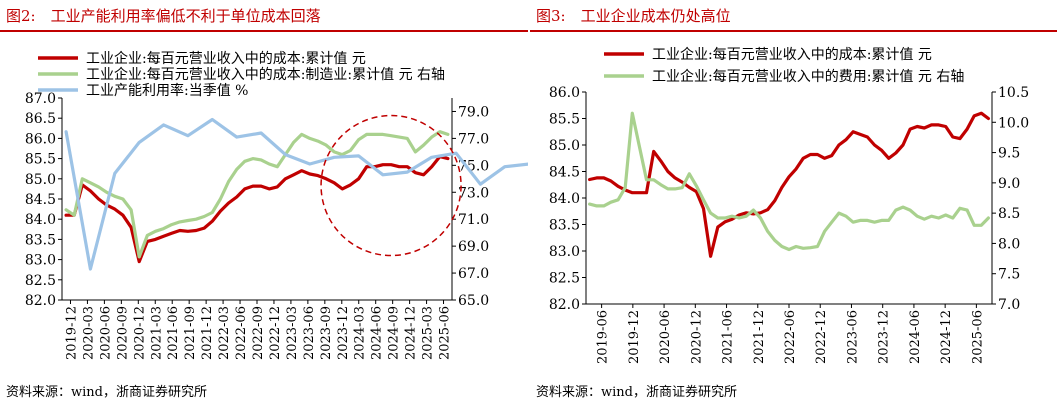  I want to click on fig3-x-tick-label: 2022-06, so click(790, 337).